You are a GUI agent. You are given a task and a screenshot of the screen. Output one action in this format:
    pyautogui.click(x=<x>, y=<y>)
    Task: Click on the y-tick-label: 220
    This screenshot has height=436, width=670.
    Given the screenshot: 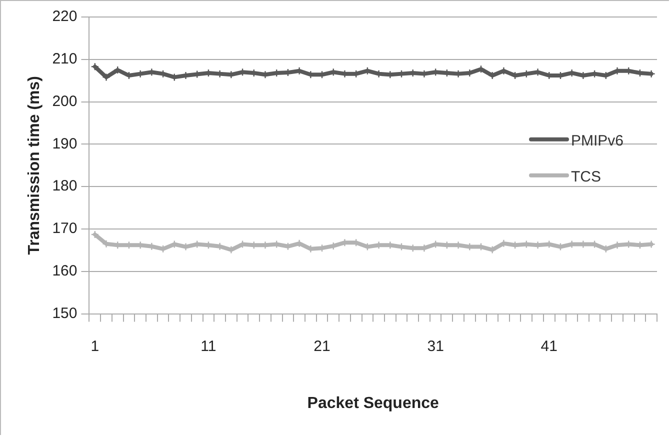 What is the action you would take?
    pyautogui.click(x=65, y=17)
    